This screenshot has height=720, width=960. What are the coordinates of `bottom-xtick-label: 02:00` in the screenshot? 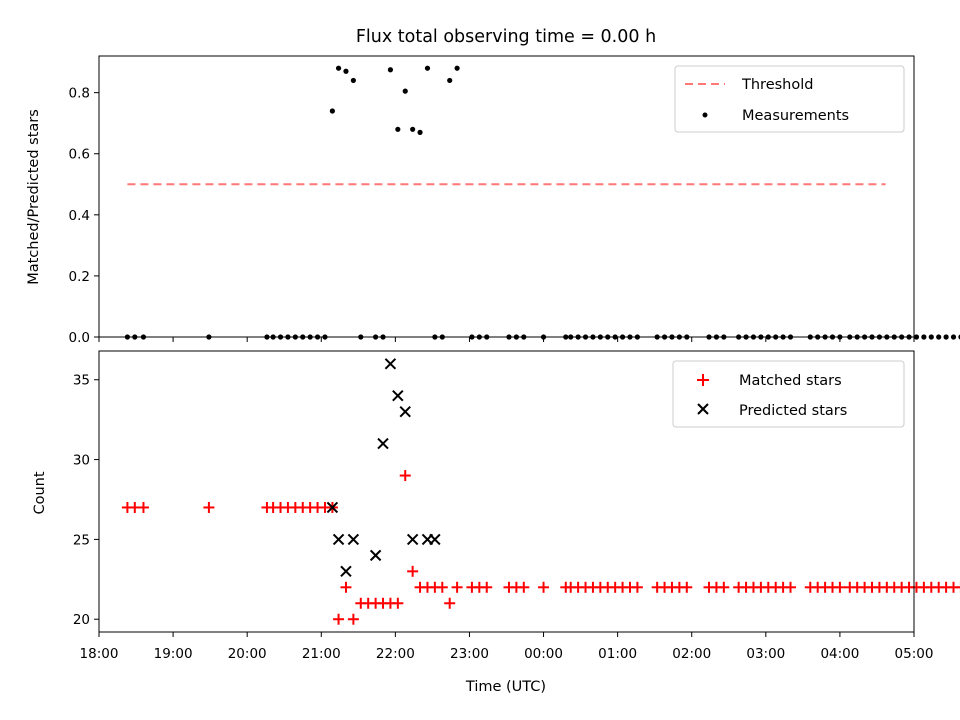 It's located at (691, 654).